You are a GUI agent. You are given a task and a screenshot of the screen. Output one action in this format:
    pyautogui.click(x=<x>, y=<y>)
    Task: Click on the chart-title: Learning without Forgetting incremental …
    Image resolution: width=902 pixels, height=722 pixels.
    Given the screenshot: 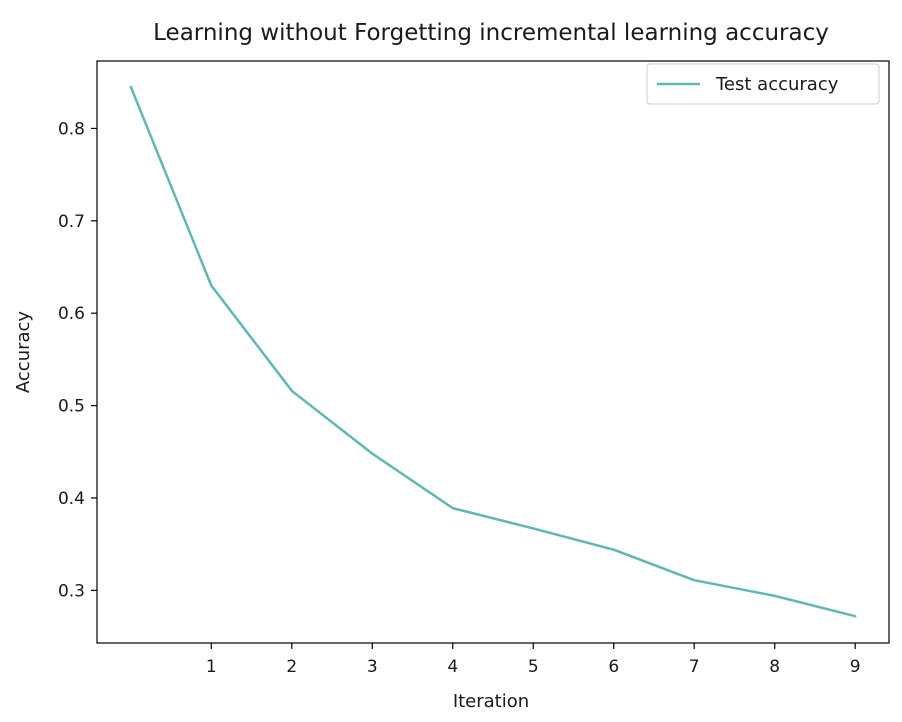 What is the action you would take?
    pyautogui.click(x=491, y=33)
    